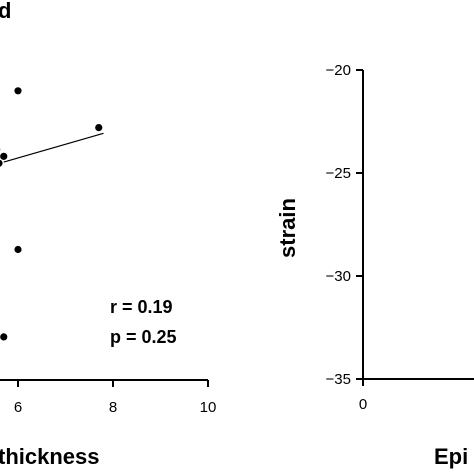 This screenshot has height=474, width=474. What do you see at coordinates (208, 407) in the screenshot?
I see `left-x-tick-label: 10` at bounding box center [208, 407].